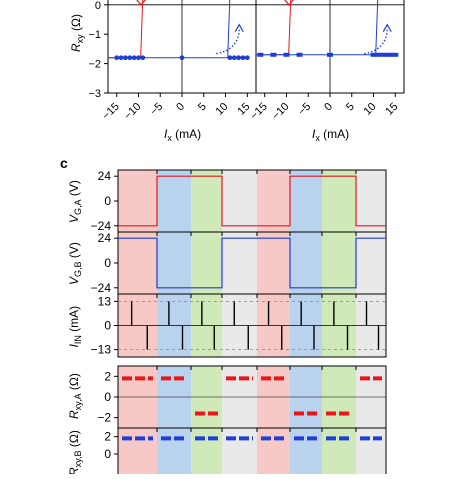  Describe the element at coordinates (104, 418) in the screenshot. I see `y-tick-label-c-RxyA: −2` at that location.